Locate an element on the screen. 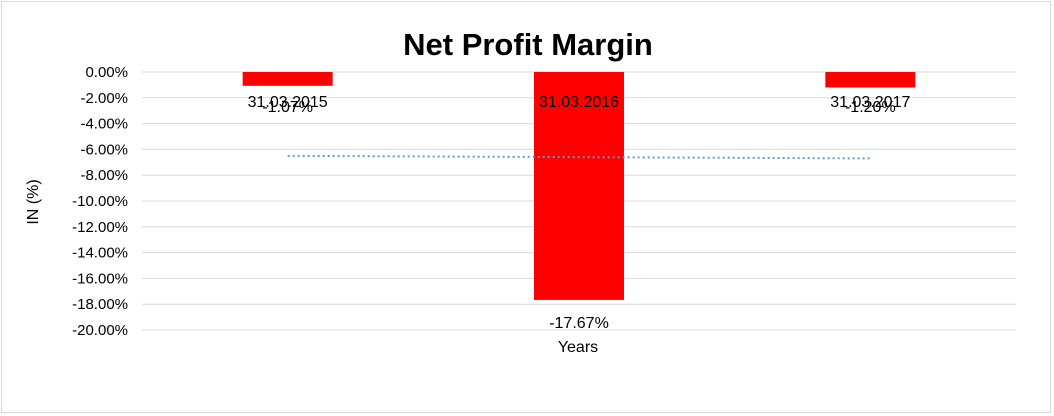 The height and width of the screenshot is (416, 1054). y-tick-label: -16.00% is located at coordinates (100, 278).